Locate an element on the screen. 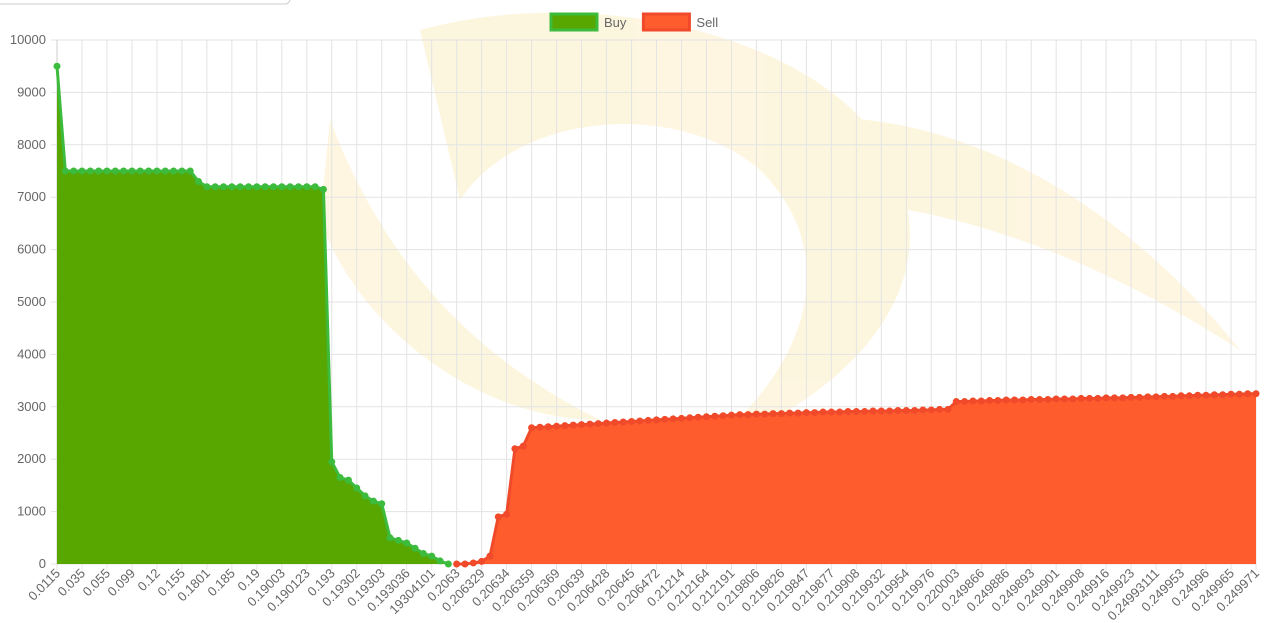  y-tick-label: 6000 is located at coordinates (31, 249).